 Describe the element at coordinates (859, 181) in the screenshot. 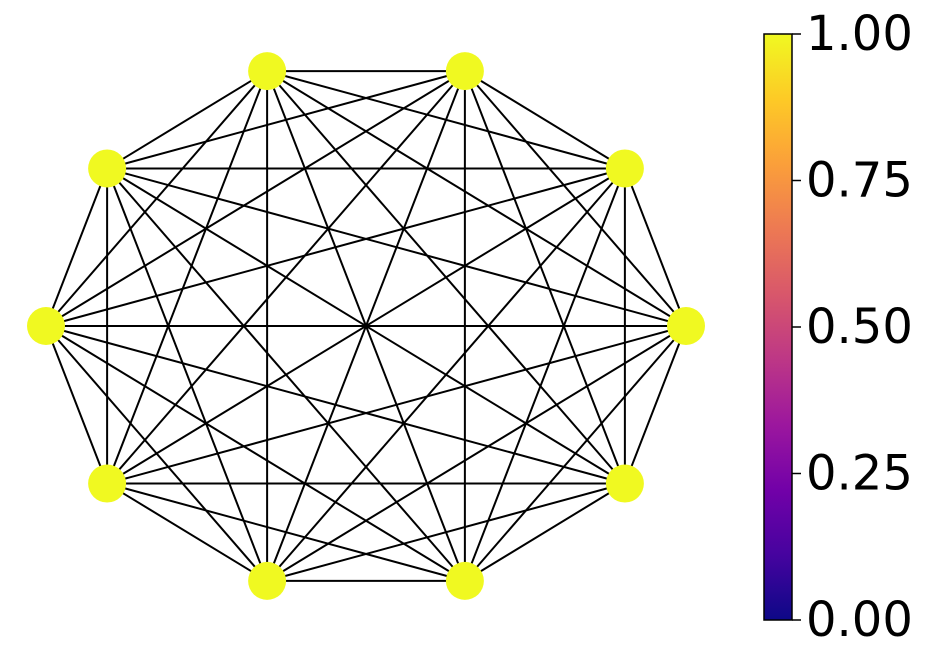

I see `colorbar-tick-label: 0.75` at that location.